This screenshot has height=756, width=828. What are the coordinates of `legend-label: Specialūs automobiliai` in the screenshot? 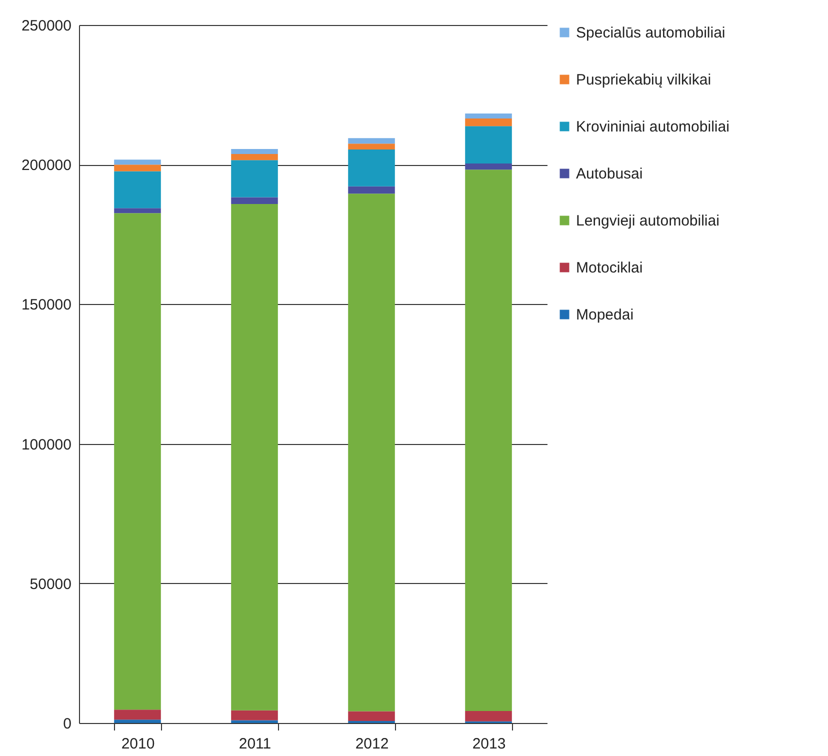 It's located at (651, 33).